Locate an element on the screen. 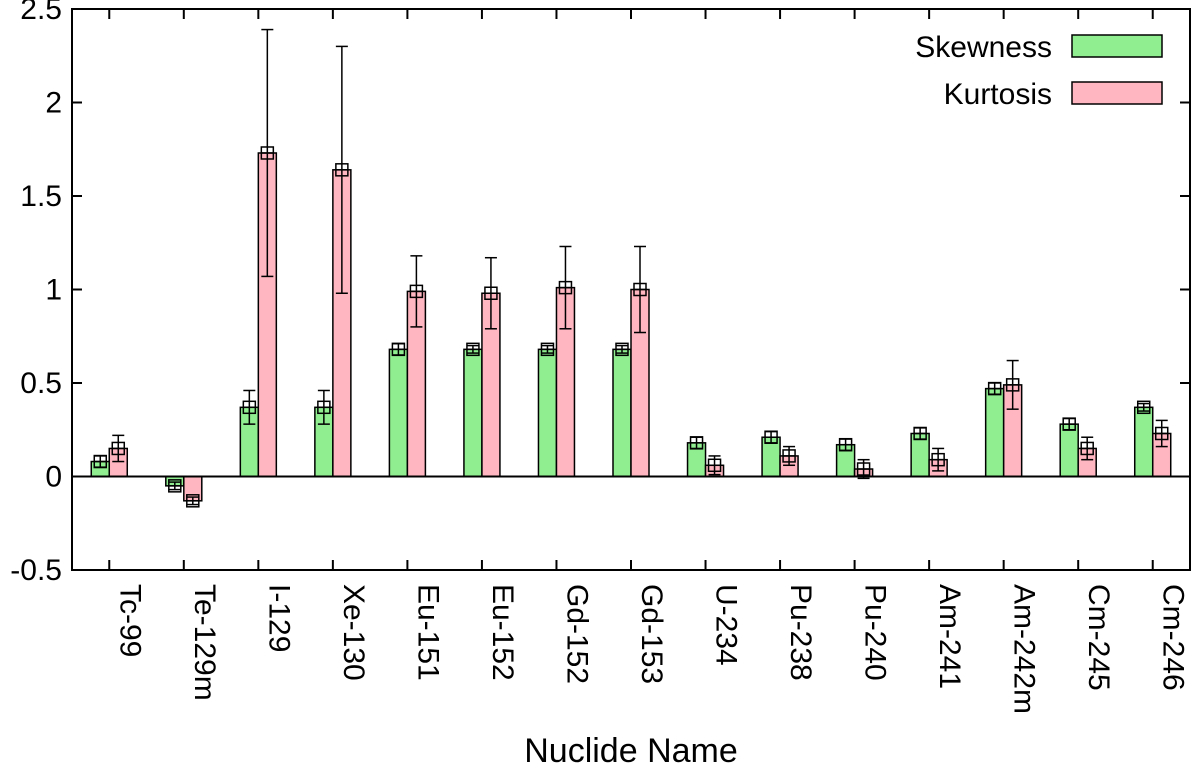 Image resolution: width=1200 pixels, height=769 pixels. x-tick-label: Te-129m is located at coordinates (204, 642).